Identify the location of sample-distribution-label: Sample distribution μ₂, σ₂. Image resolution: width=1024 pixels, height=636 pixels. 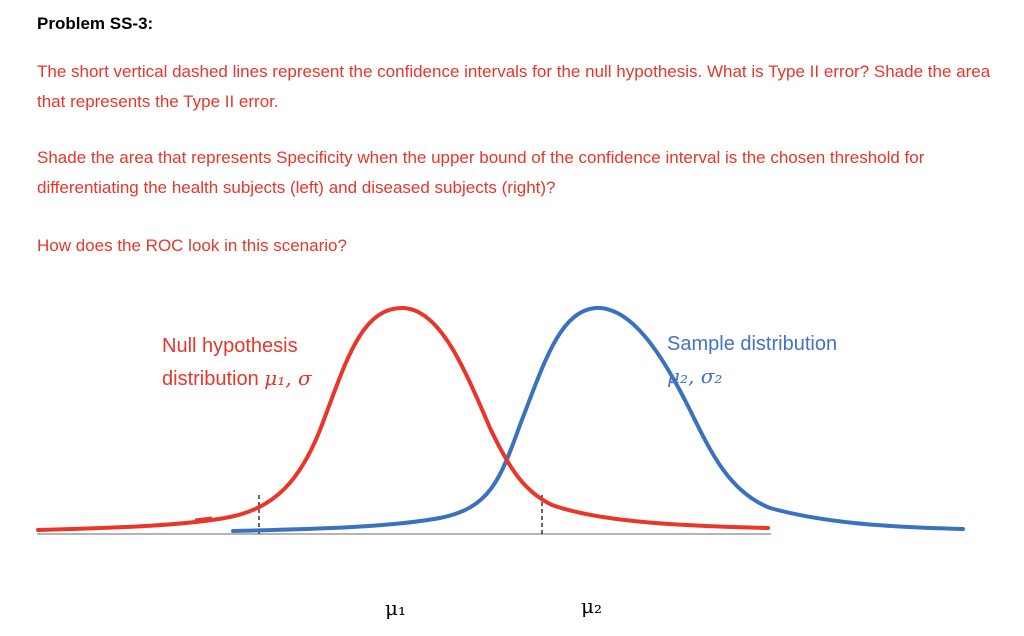
(752, 360).